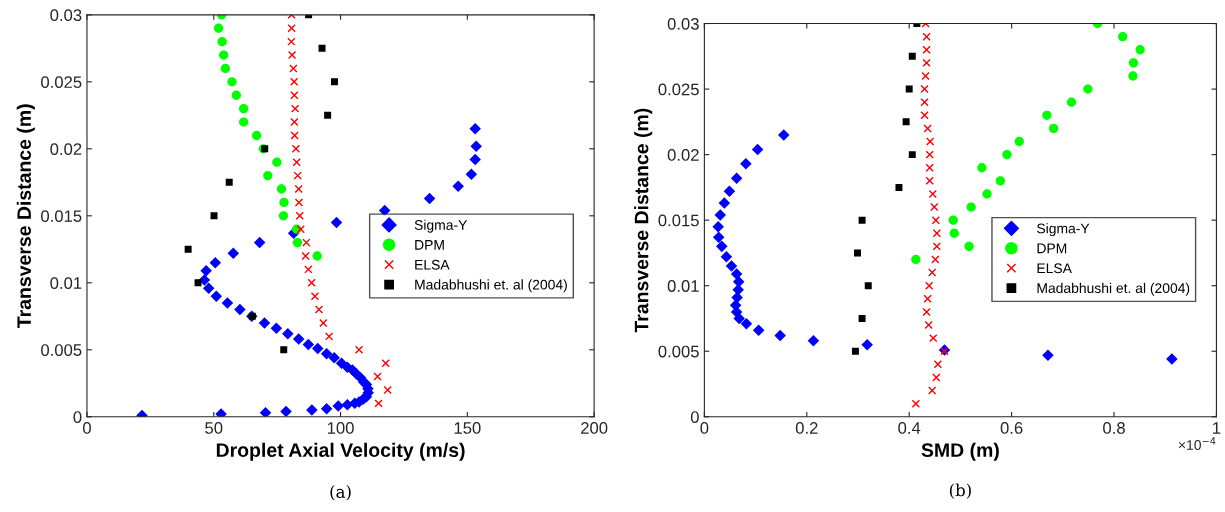 Image resolution: width=1225 pixels, height=512 pixels. What do you see at coordinates (1052, 248) in the screenshot?
I see `legend-label: DPM` at bounding box center [1052, 248].